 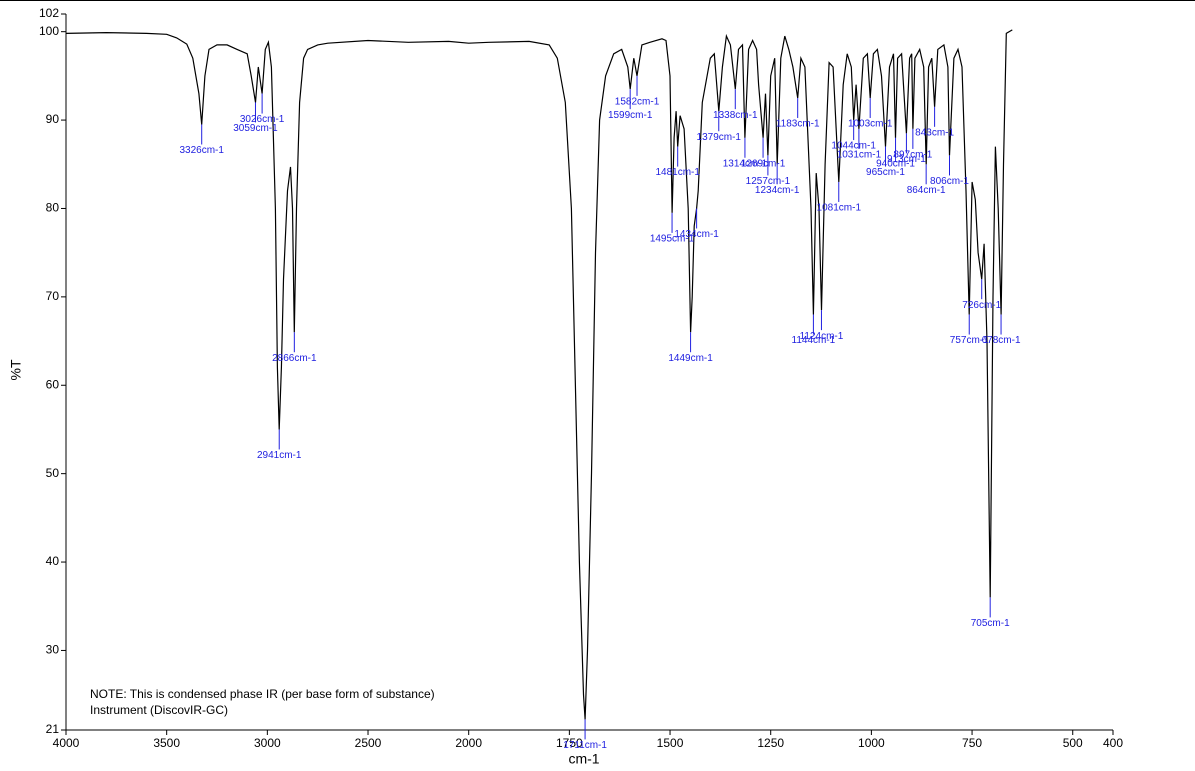 I want to click on peak-label: 2941cm-1, so click(x=279, y=455).